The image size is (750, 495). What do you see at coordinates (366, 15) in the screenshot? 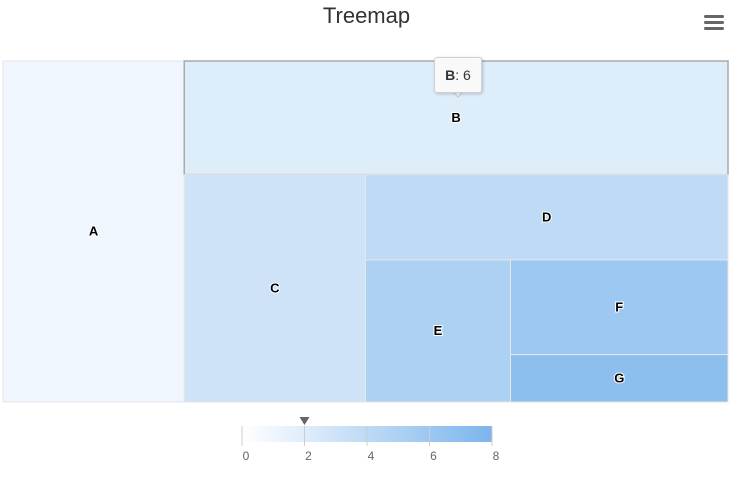
I see `chart-title: Treemap` at bounding box center [366, 15].